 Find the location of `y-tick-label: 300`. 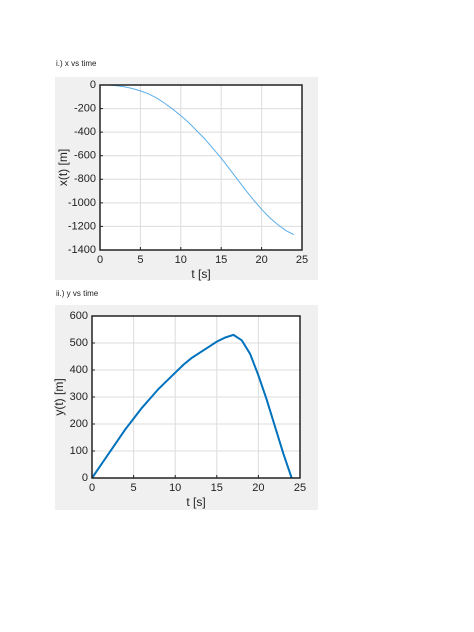

y-tick-label: 300 is located at coordinates (79, 397).